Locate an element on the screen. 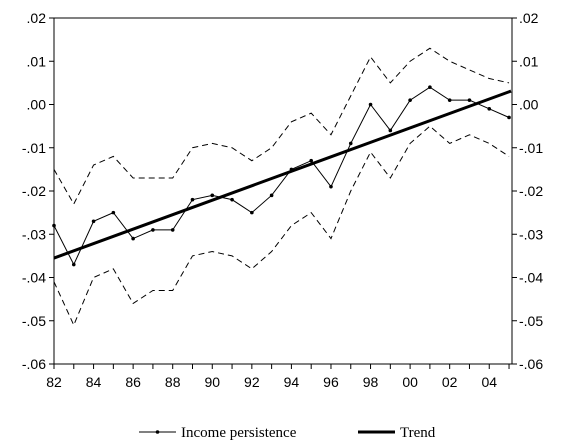 This screenshot has height=441, width=563. legend: Income persistence Trend is located at coordinates (287, 433).